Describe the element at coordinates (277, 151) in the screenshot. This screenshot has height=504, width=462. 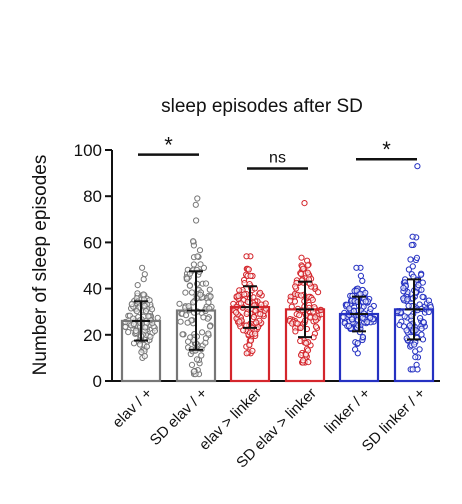
I see `significance-markers: * ns *` at that location.